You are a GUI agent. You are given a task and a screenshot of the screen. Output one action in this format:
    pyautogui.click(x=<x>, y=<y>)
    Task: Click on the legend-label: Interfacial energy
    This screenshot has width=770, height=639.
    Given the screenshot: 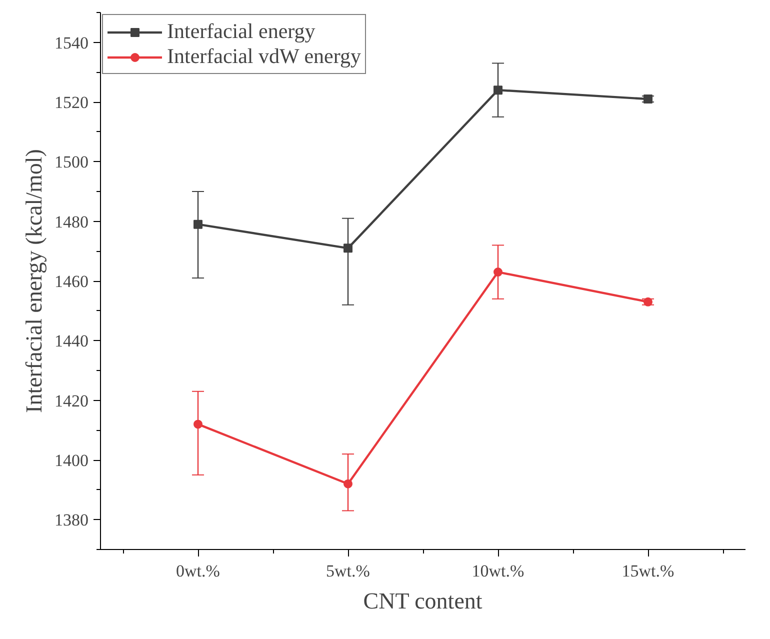 What is the action you would take?
    pyautogui.click(x=241, y=31)
    